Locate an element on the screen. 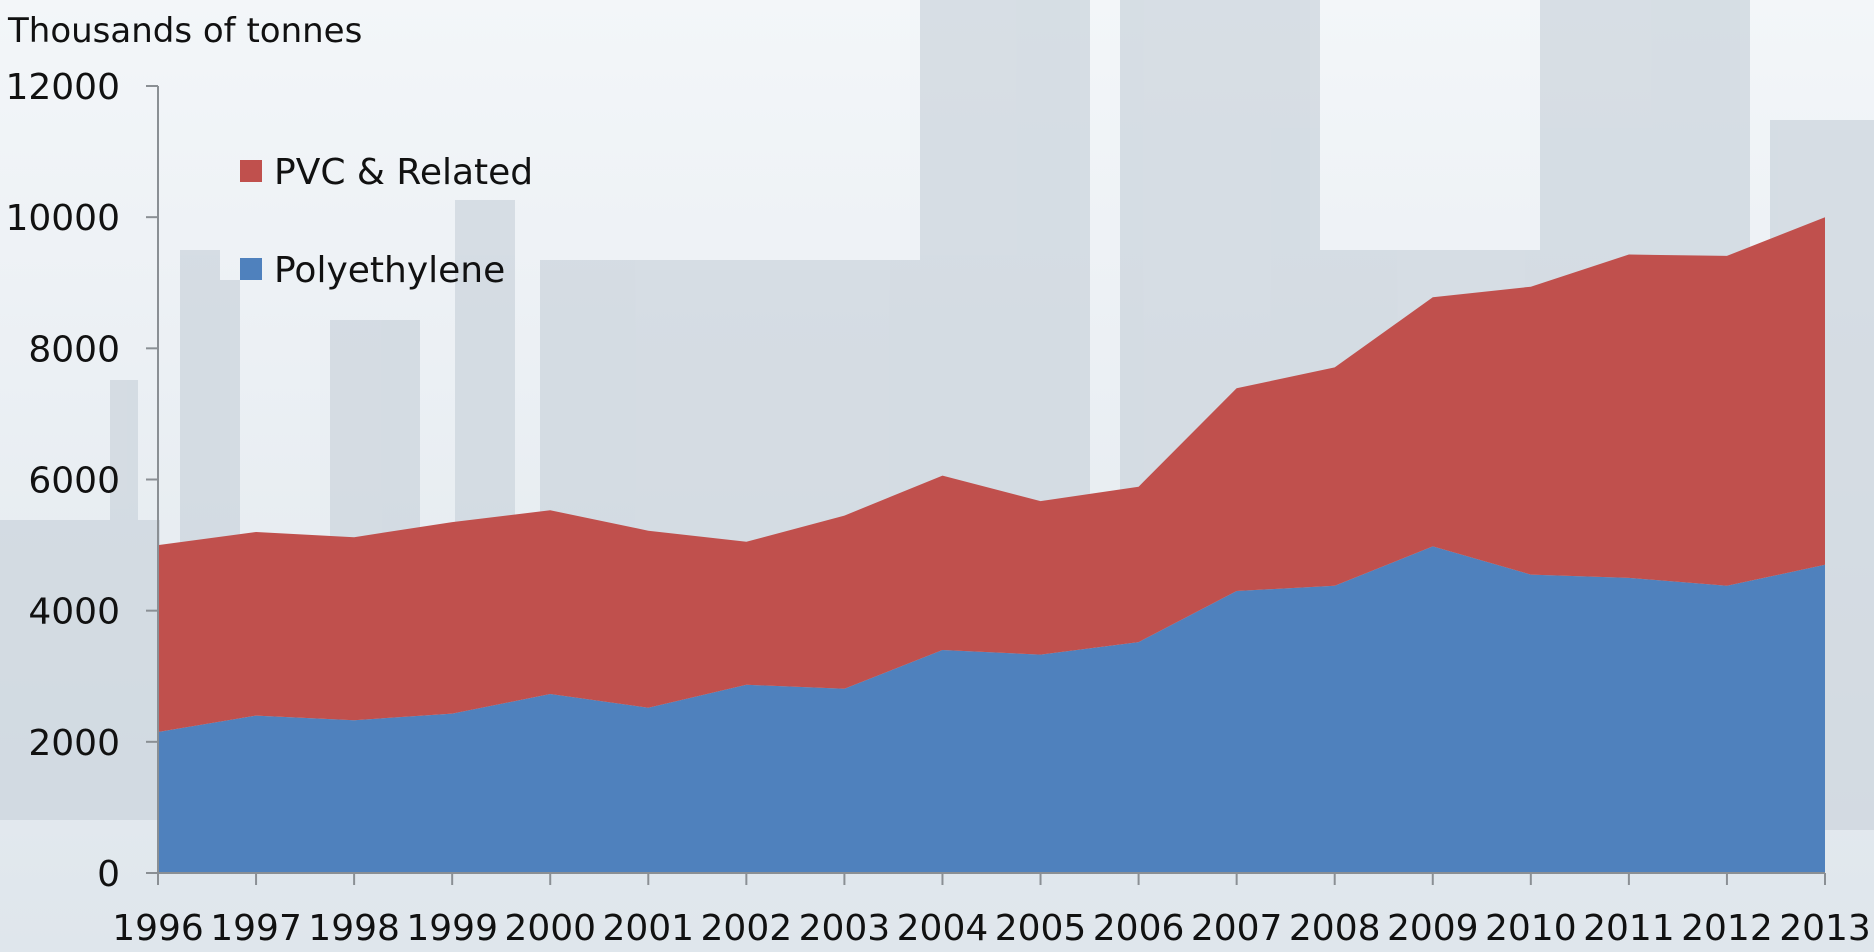 The image size is (1874, 952). y-tick-label: 10000 is located at coordinates (62, 218).